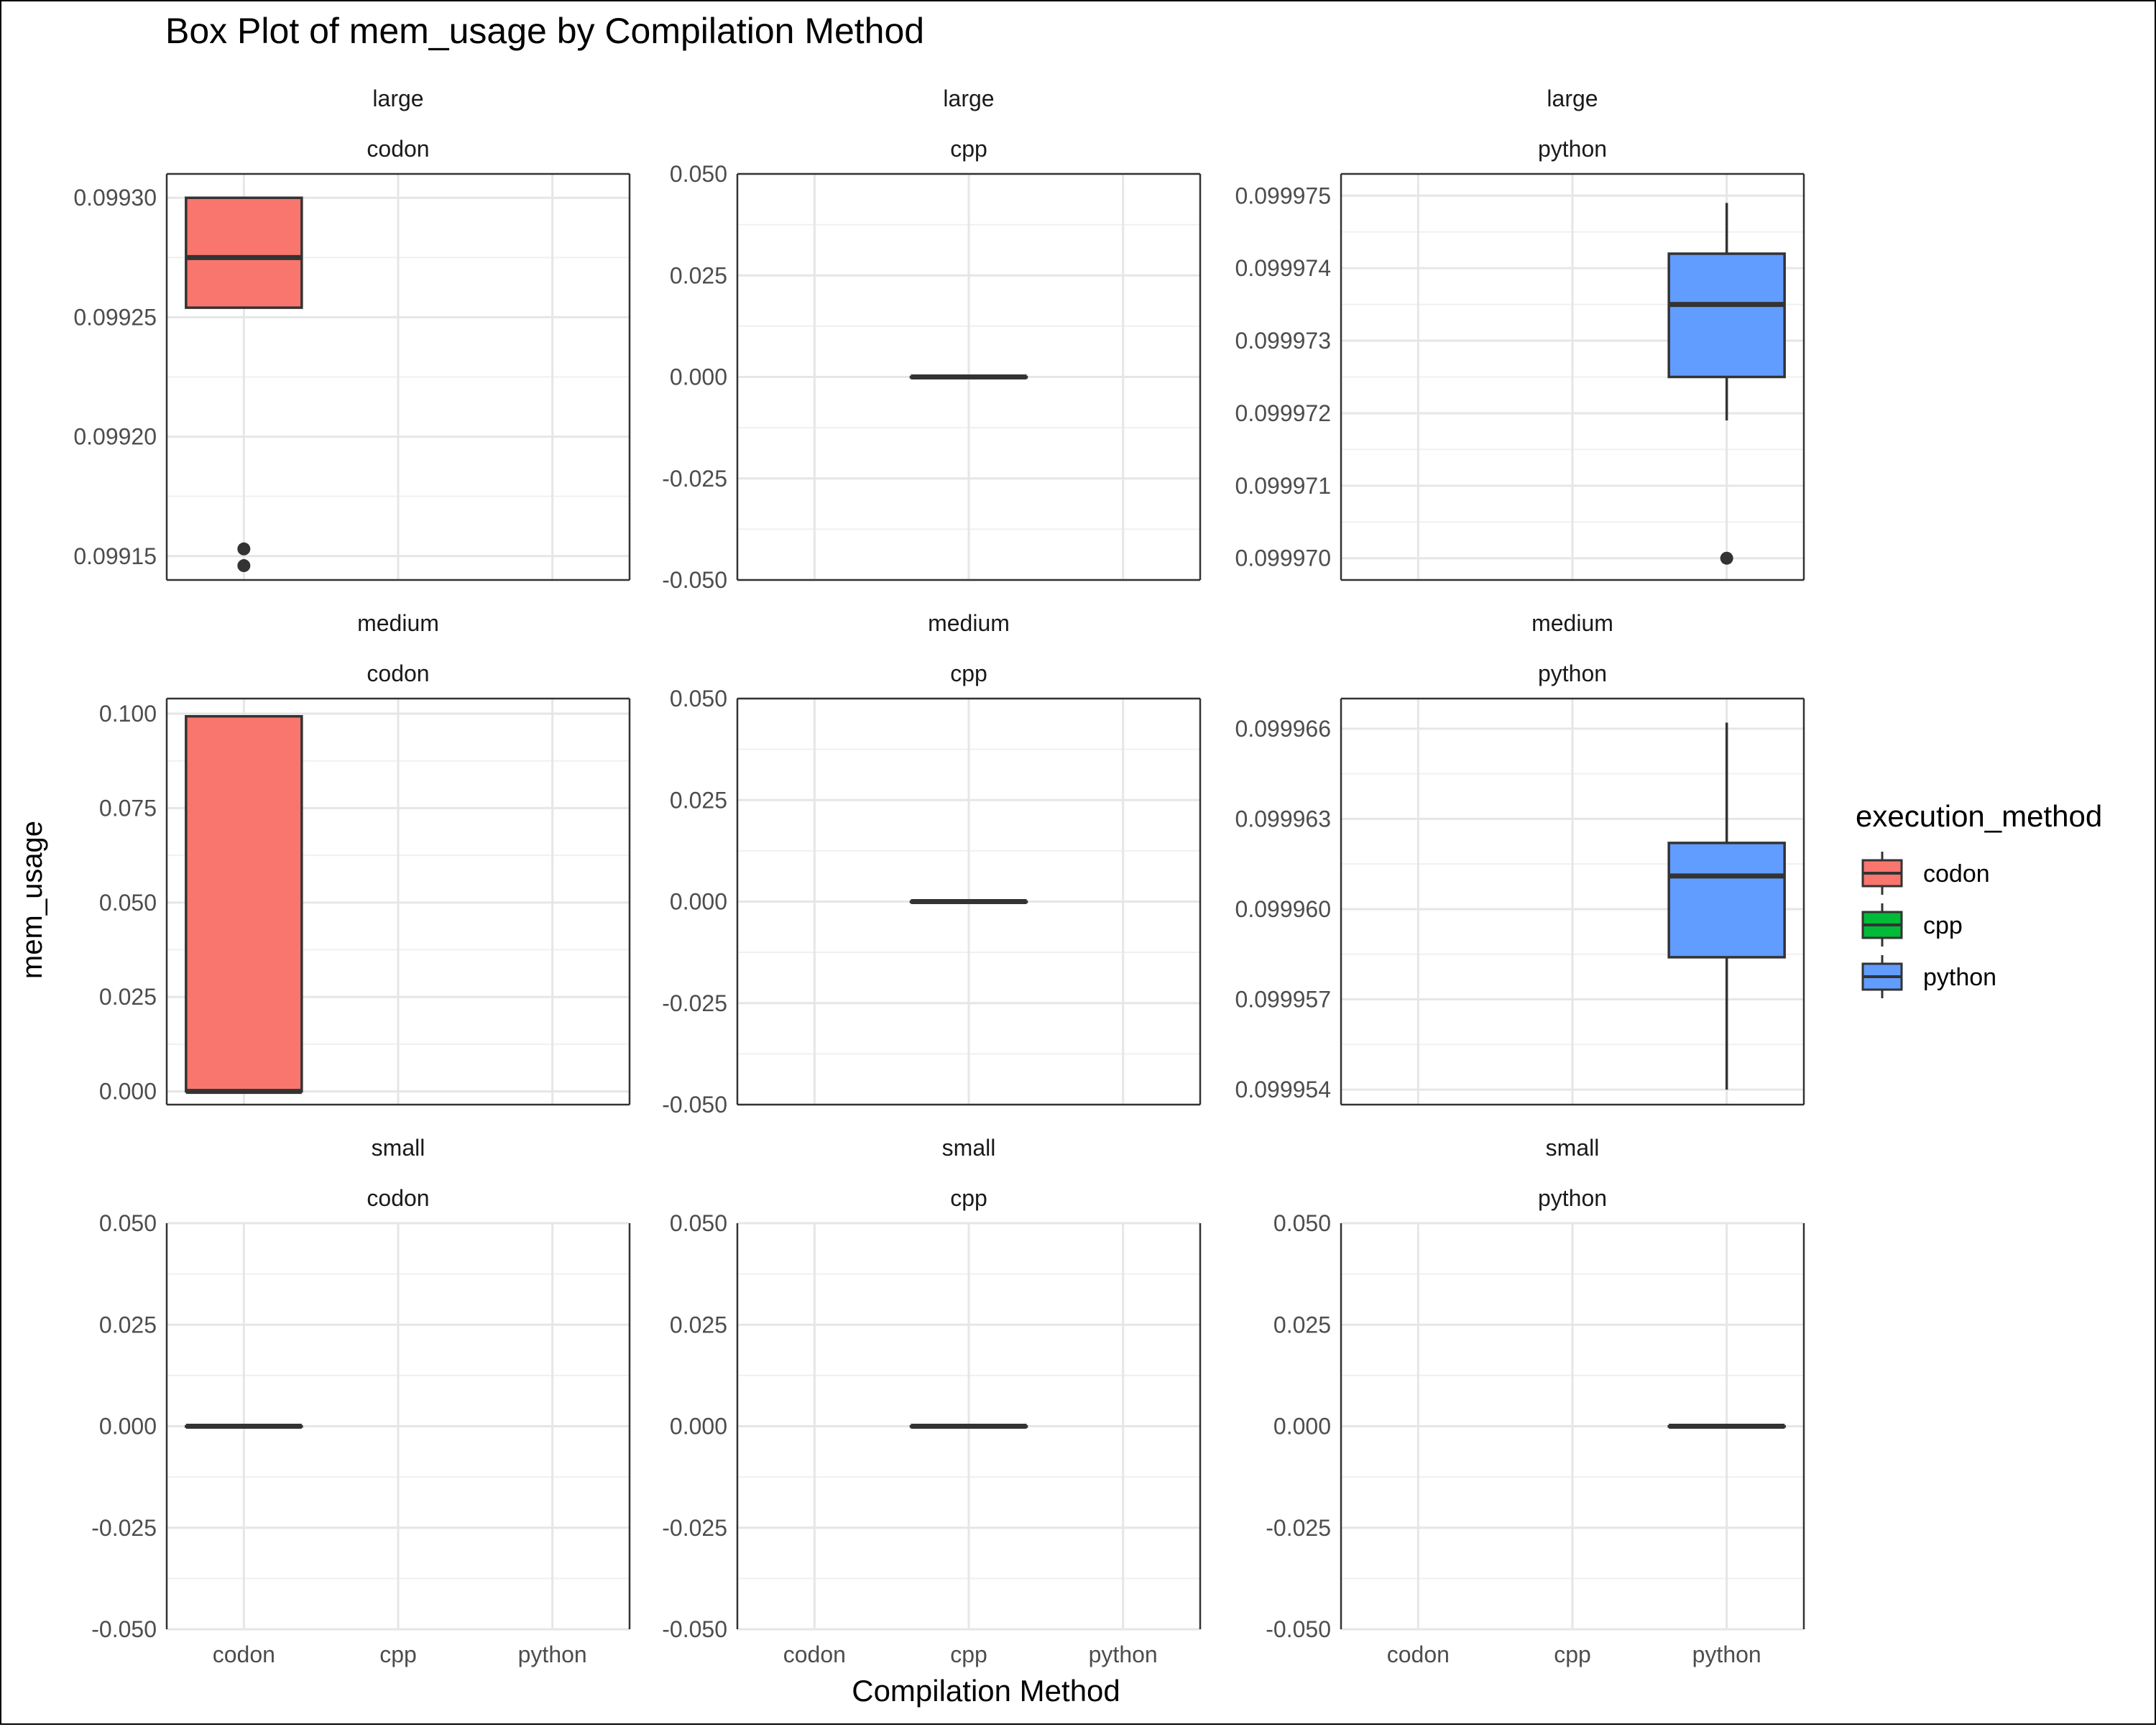 The width and height of the screenshot is (2156, 1727). Describe the element at coordinates (1283, 268) in the screenshot. I see `y-tick-label: 0.099974` at that location.